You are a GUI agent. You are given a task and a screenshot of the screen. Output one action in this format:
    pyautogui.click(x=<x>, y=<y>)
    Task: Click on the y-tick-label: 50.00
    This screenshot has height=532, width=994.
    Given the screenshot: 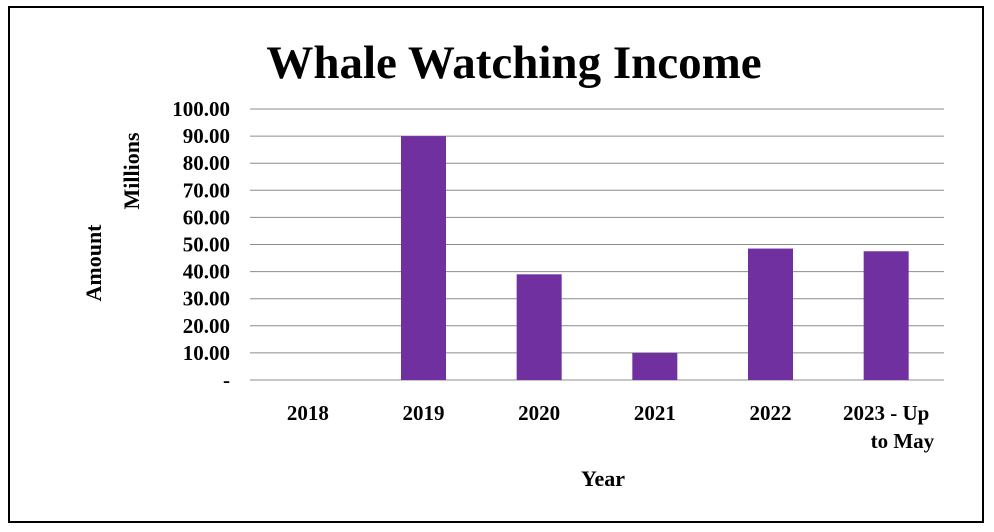 What is the action you would take?
    pyautogui.click(x=206, y=245)
    